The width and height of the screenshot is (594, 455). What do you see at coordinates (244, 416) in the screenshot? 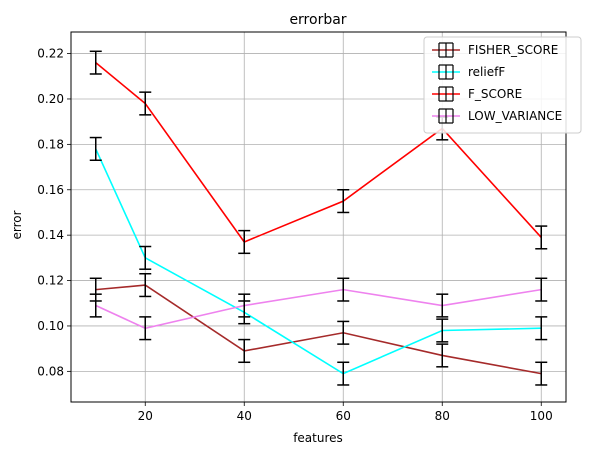
I see `x-tick-label: 40` at bounding box center [244, 416].